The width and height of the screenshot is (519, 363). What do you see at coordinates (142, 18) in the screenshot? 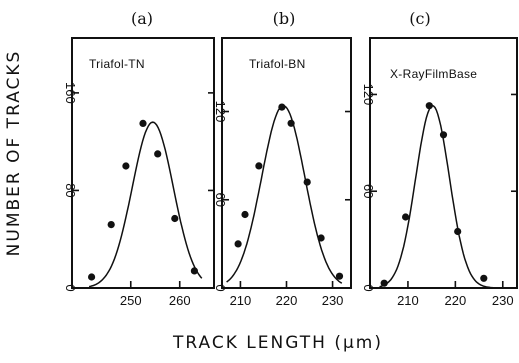
I see `panel-a-label: (a)` at bounding box center [142, 18].